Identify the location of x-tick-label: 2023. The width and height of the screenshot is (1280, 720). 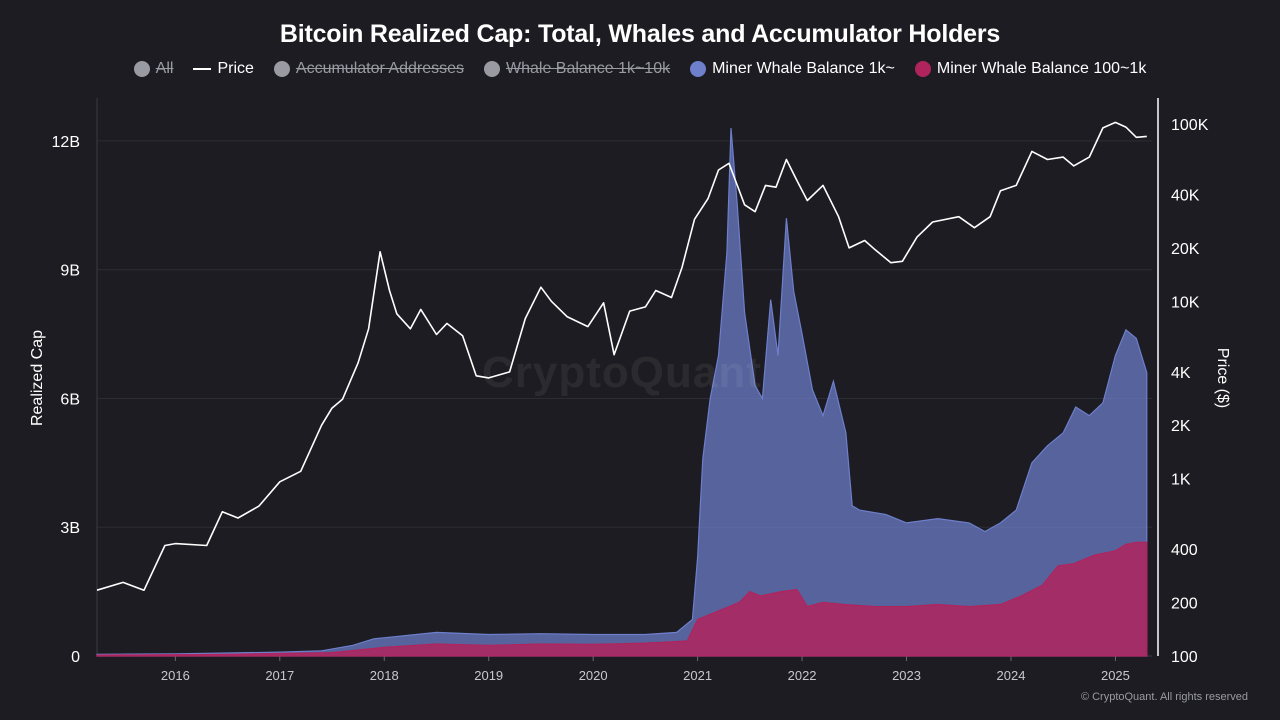
(906, 675).